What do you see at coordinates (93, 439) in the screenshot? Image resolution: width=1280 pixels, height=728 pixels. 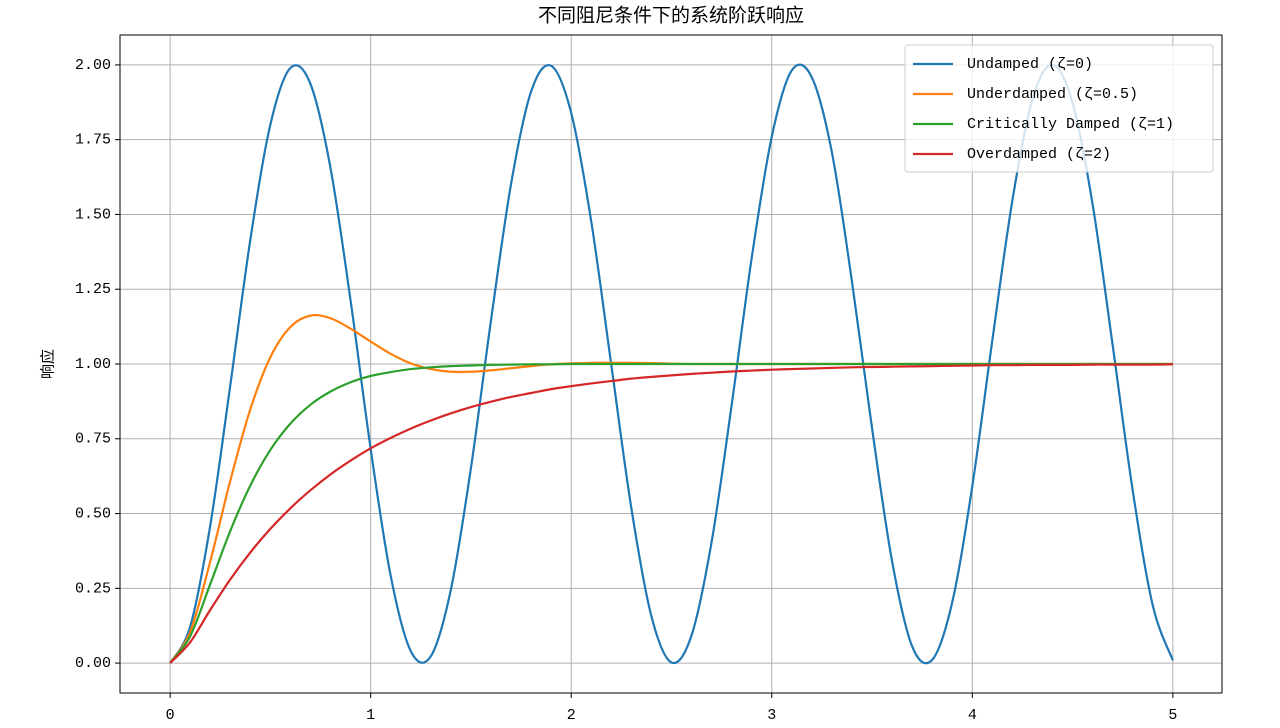 I see `y-tick-label: 0.75` at bounding box center [93, 439].